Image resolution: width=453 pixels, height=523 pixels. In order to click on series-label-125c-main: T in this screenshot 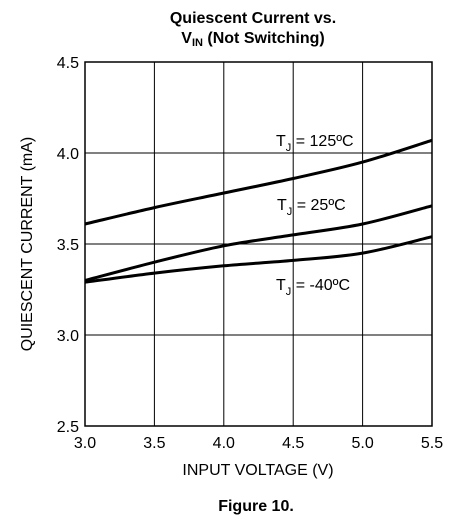, I will do `click(281, 141)`.